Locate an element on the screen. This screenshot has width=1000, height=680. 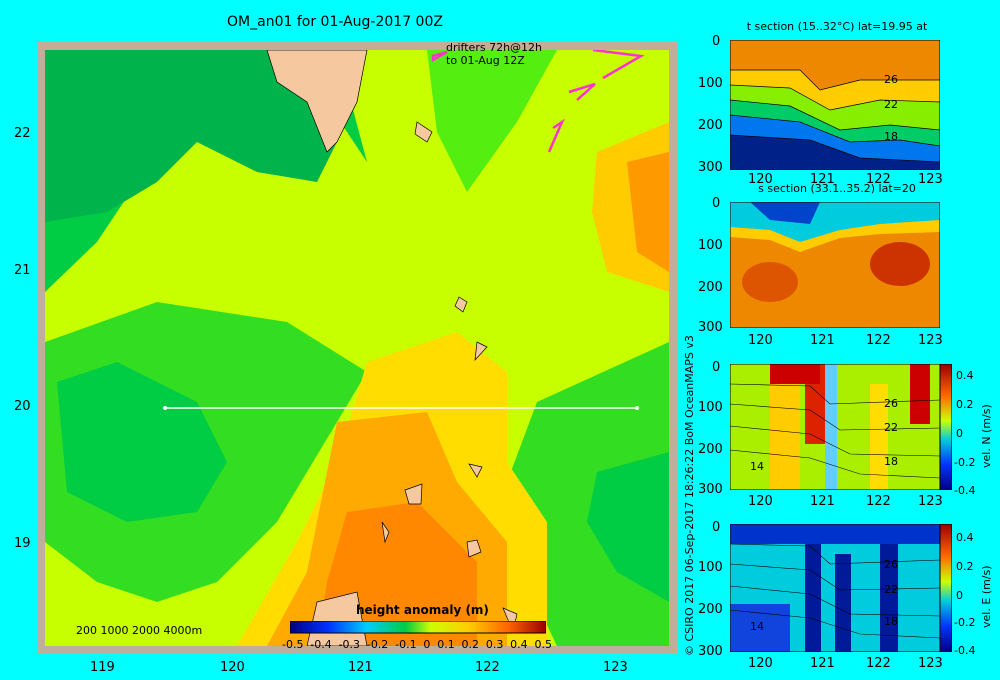
t-xtick: 120 is located at coordinates (760, 179).